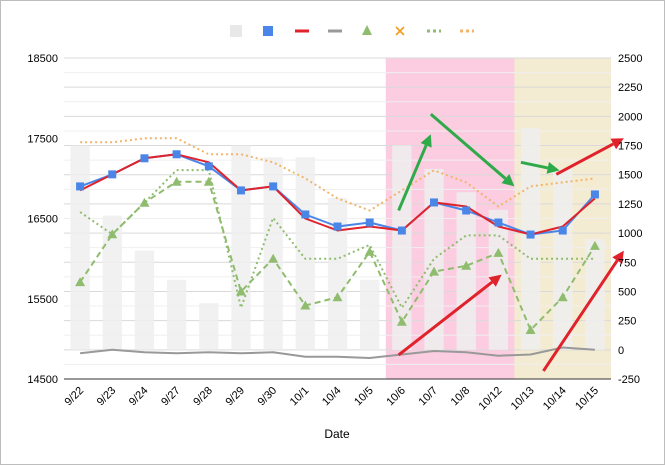 Image resolution: width=665 pixels, height=466 pixels. I want to click on x-tick-label: 10/12, so click(491, 399).